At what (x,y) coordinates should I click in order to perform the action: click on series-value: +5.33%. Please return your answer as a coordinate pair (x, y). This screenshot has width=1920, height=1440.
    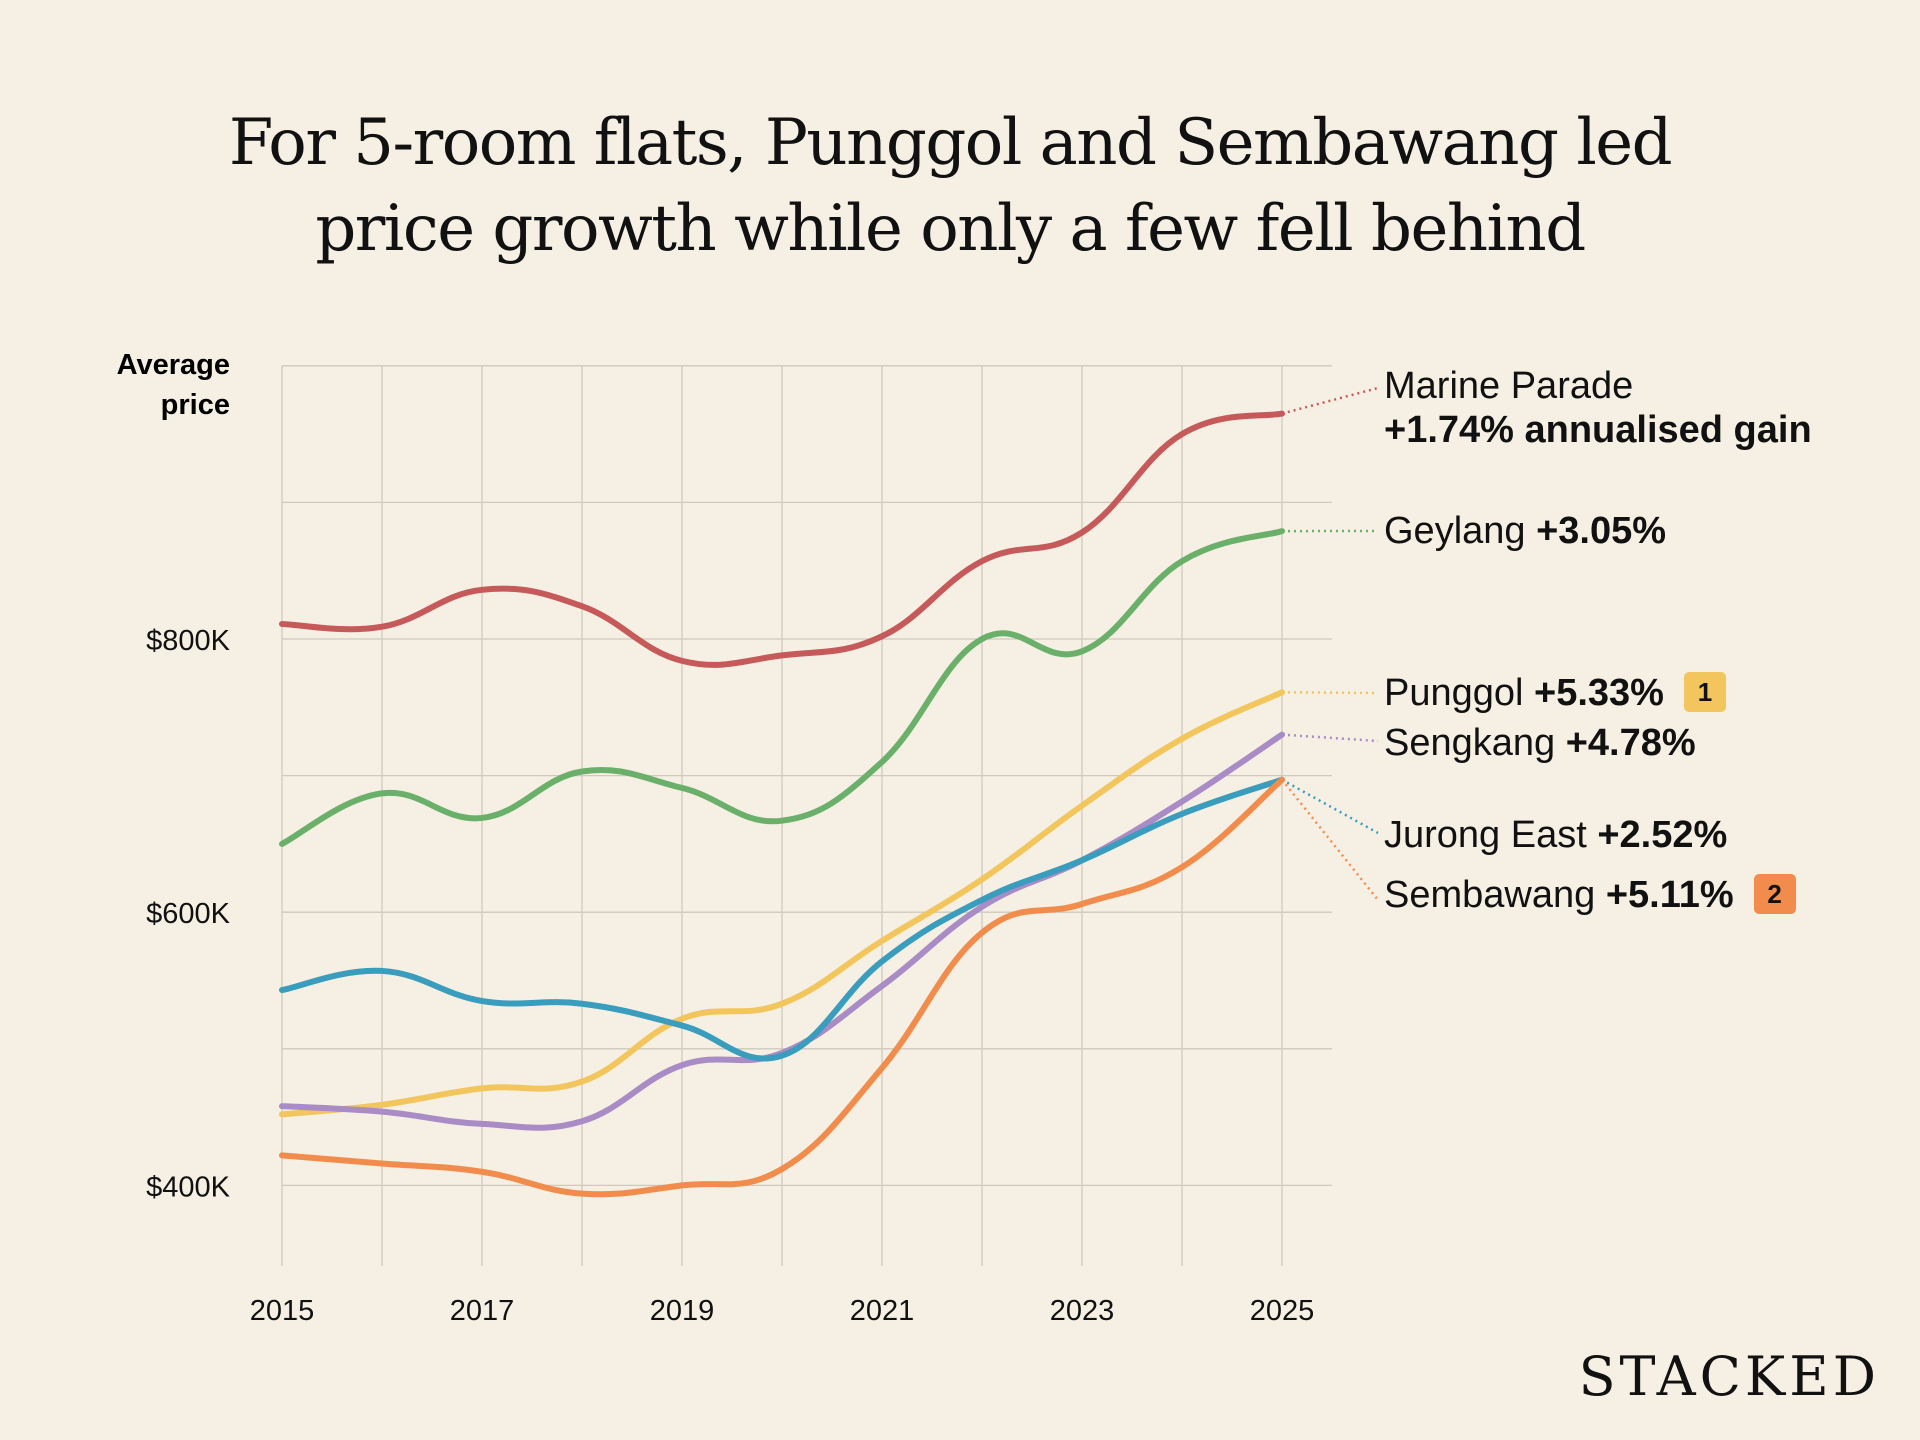
    Looking at the image, I should click on (1599, 693).